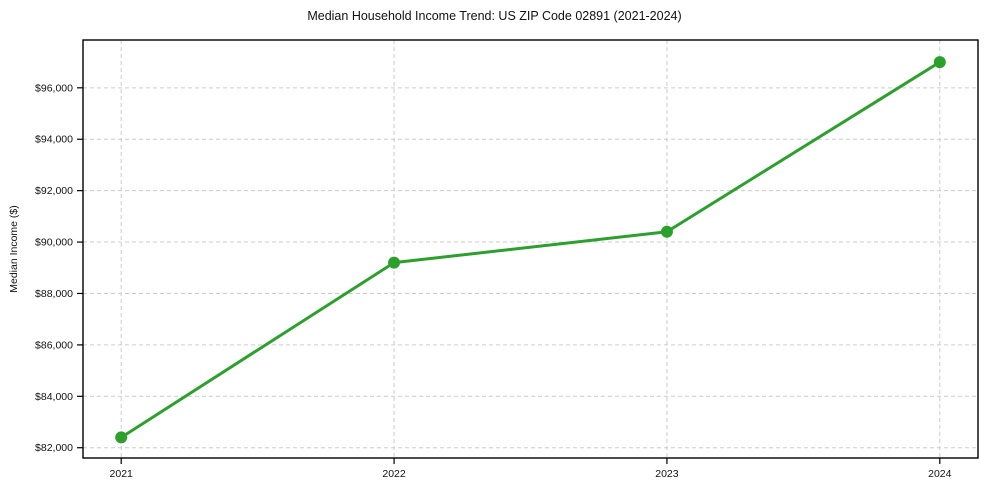 The image size is (989, 490). I want to click on x-tick-label: 2021, so click(122, 474).